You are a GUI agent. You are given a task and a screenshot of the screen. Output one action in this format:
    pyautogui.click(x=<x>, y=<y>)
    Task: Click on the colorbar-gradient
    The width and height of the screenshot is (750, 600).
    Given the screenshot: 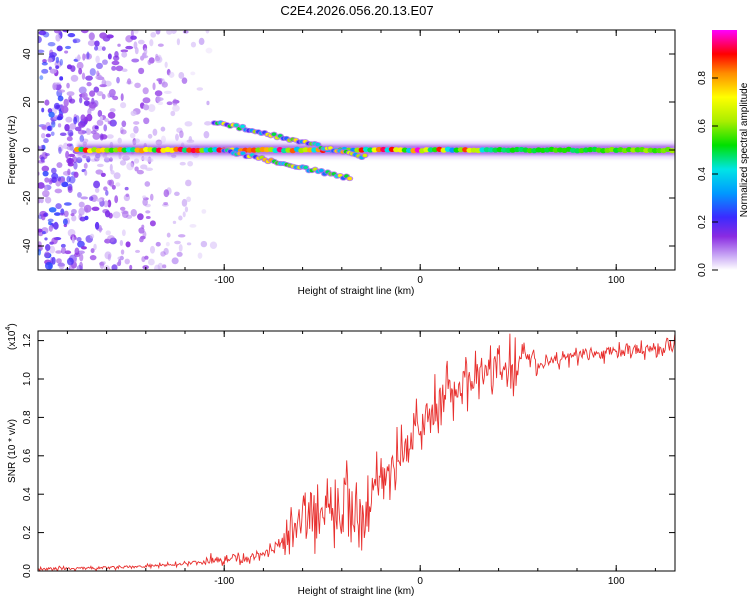 What is the action you would take?
    pyautogui.click(x=724, y=150)
    